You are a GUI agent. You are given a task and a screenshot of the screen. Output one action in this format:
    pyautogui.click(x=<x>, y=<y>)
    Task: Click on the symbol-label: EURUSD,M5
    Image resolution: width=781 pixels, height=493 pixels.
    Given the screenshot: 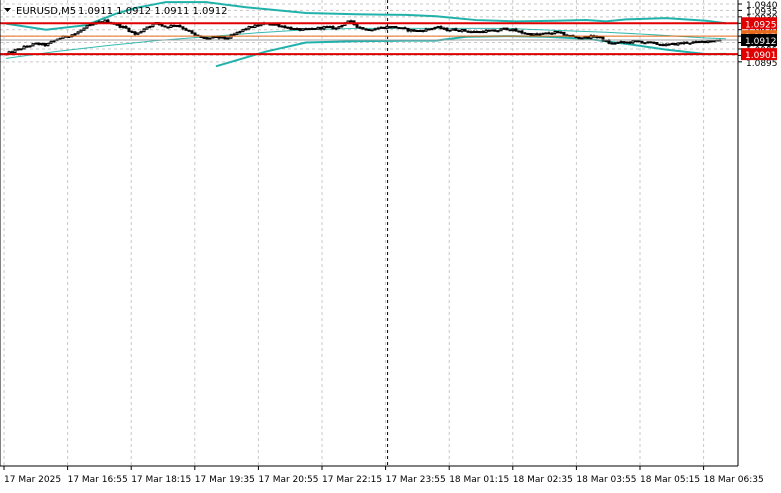 What is the action you would take?
    pyautogui.click(x=46, y=11)
    